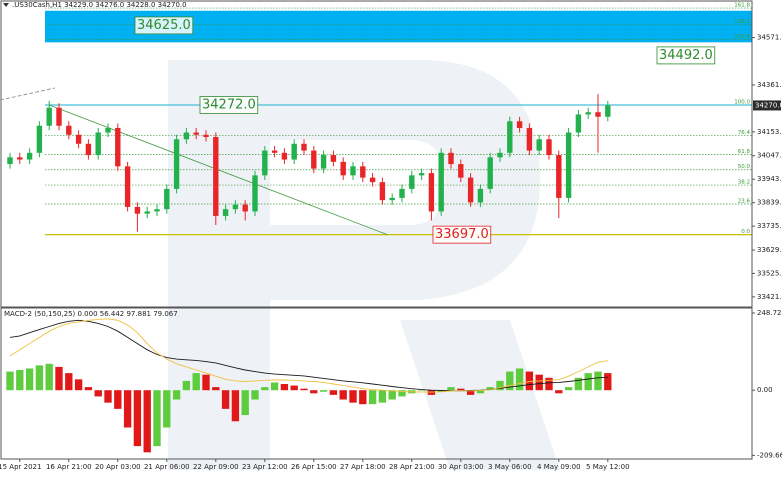 The width and height of the screenshot is (782, 477). I want to click on y-tick-label: 34047.0, so click(769, 156).